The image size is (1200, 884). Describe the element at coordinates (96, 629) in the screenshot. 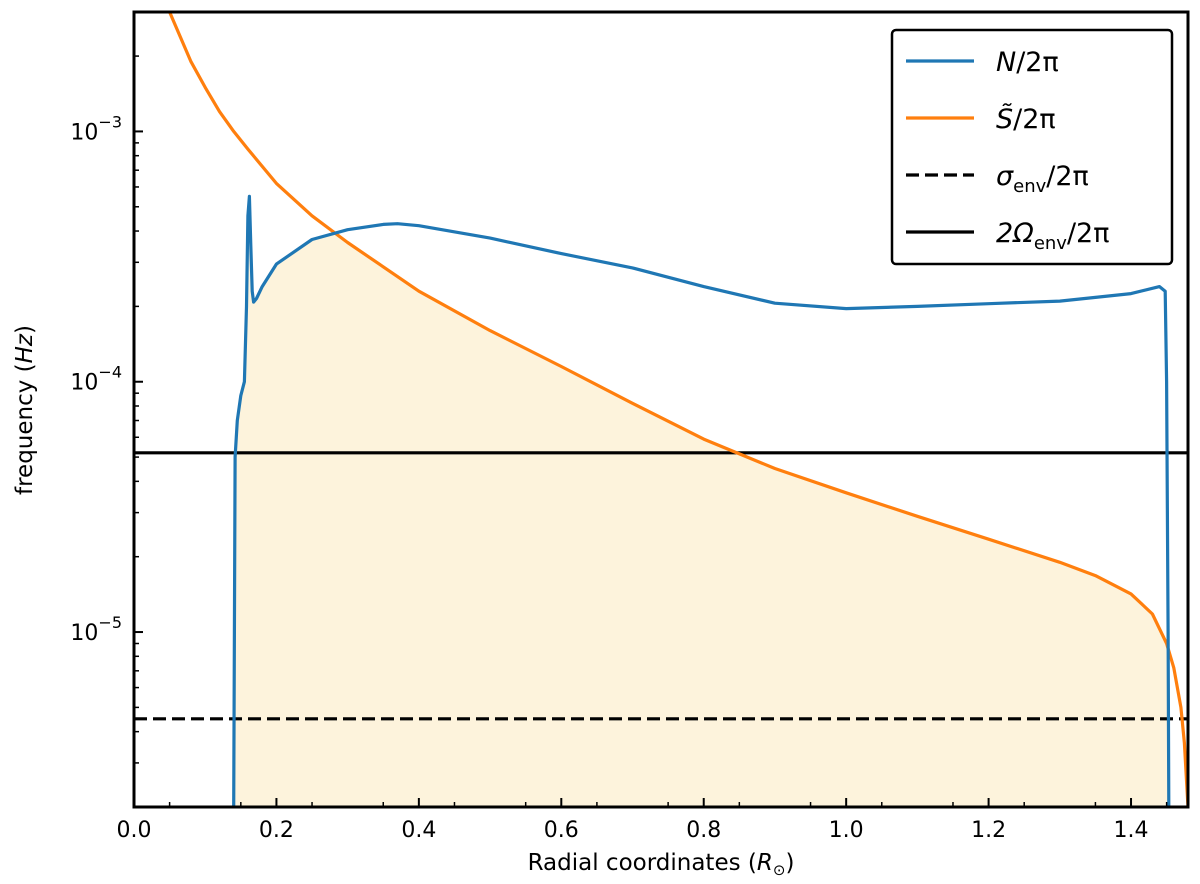

I see `y-tick-label: 10⁻⁵` at that location.